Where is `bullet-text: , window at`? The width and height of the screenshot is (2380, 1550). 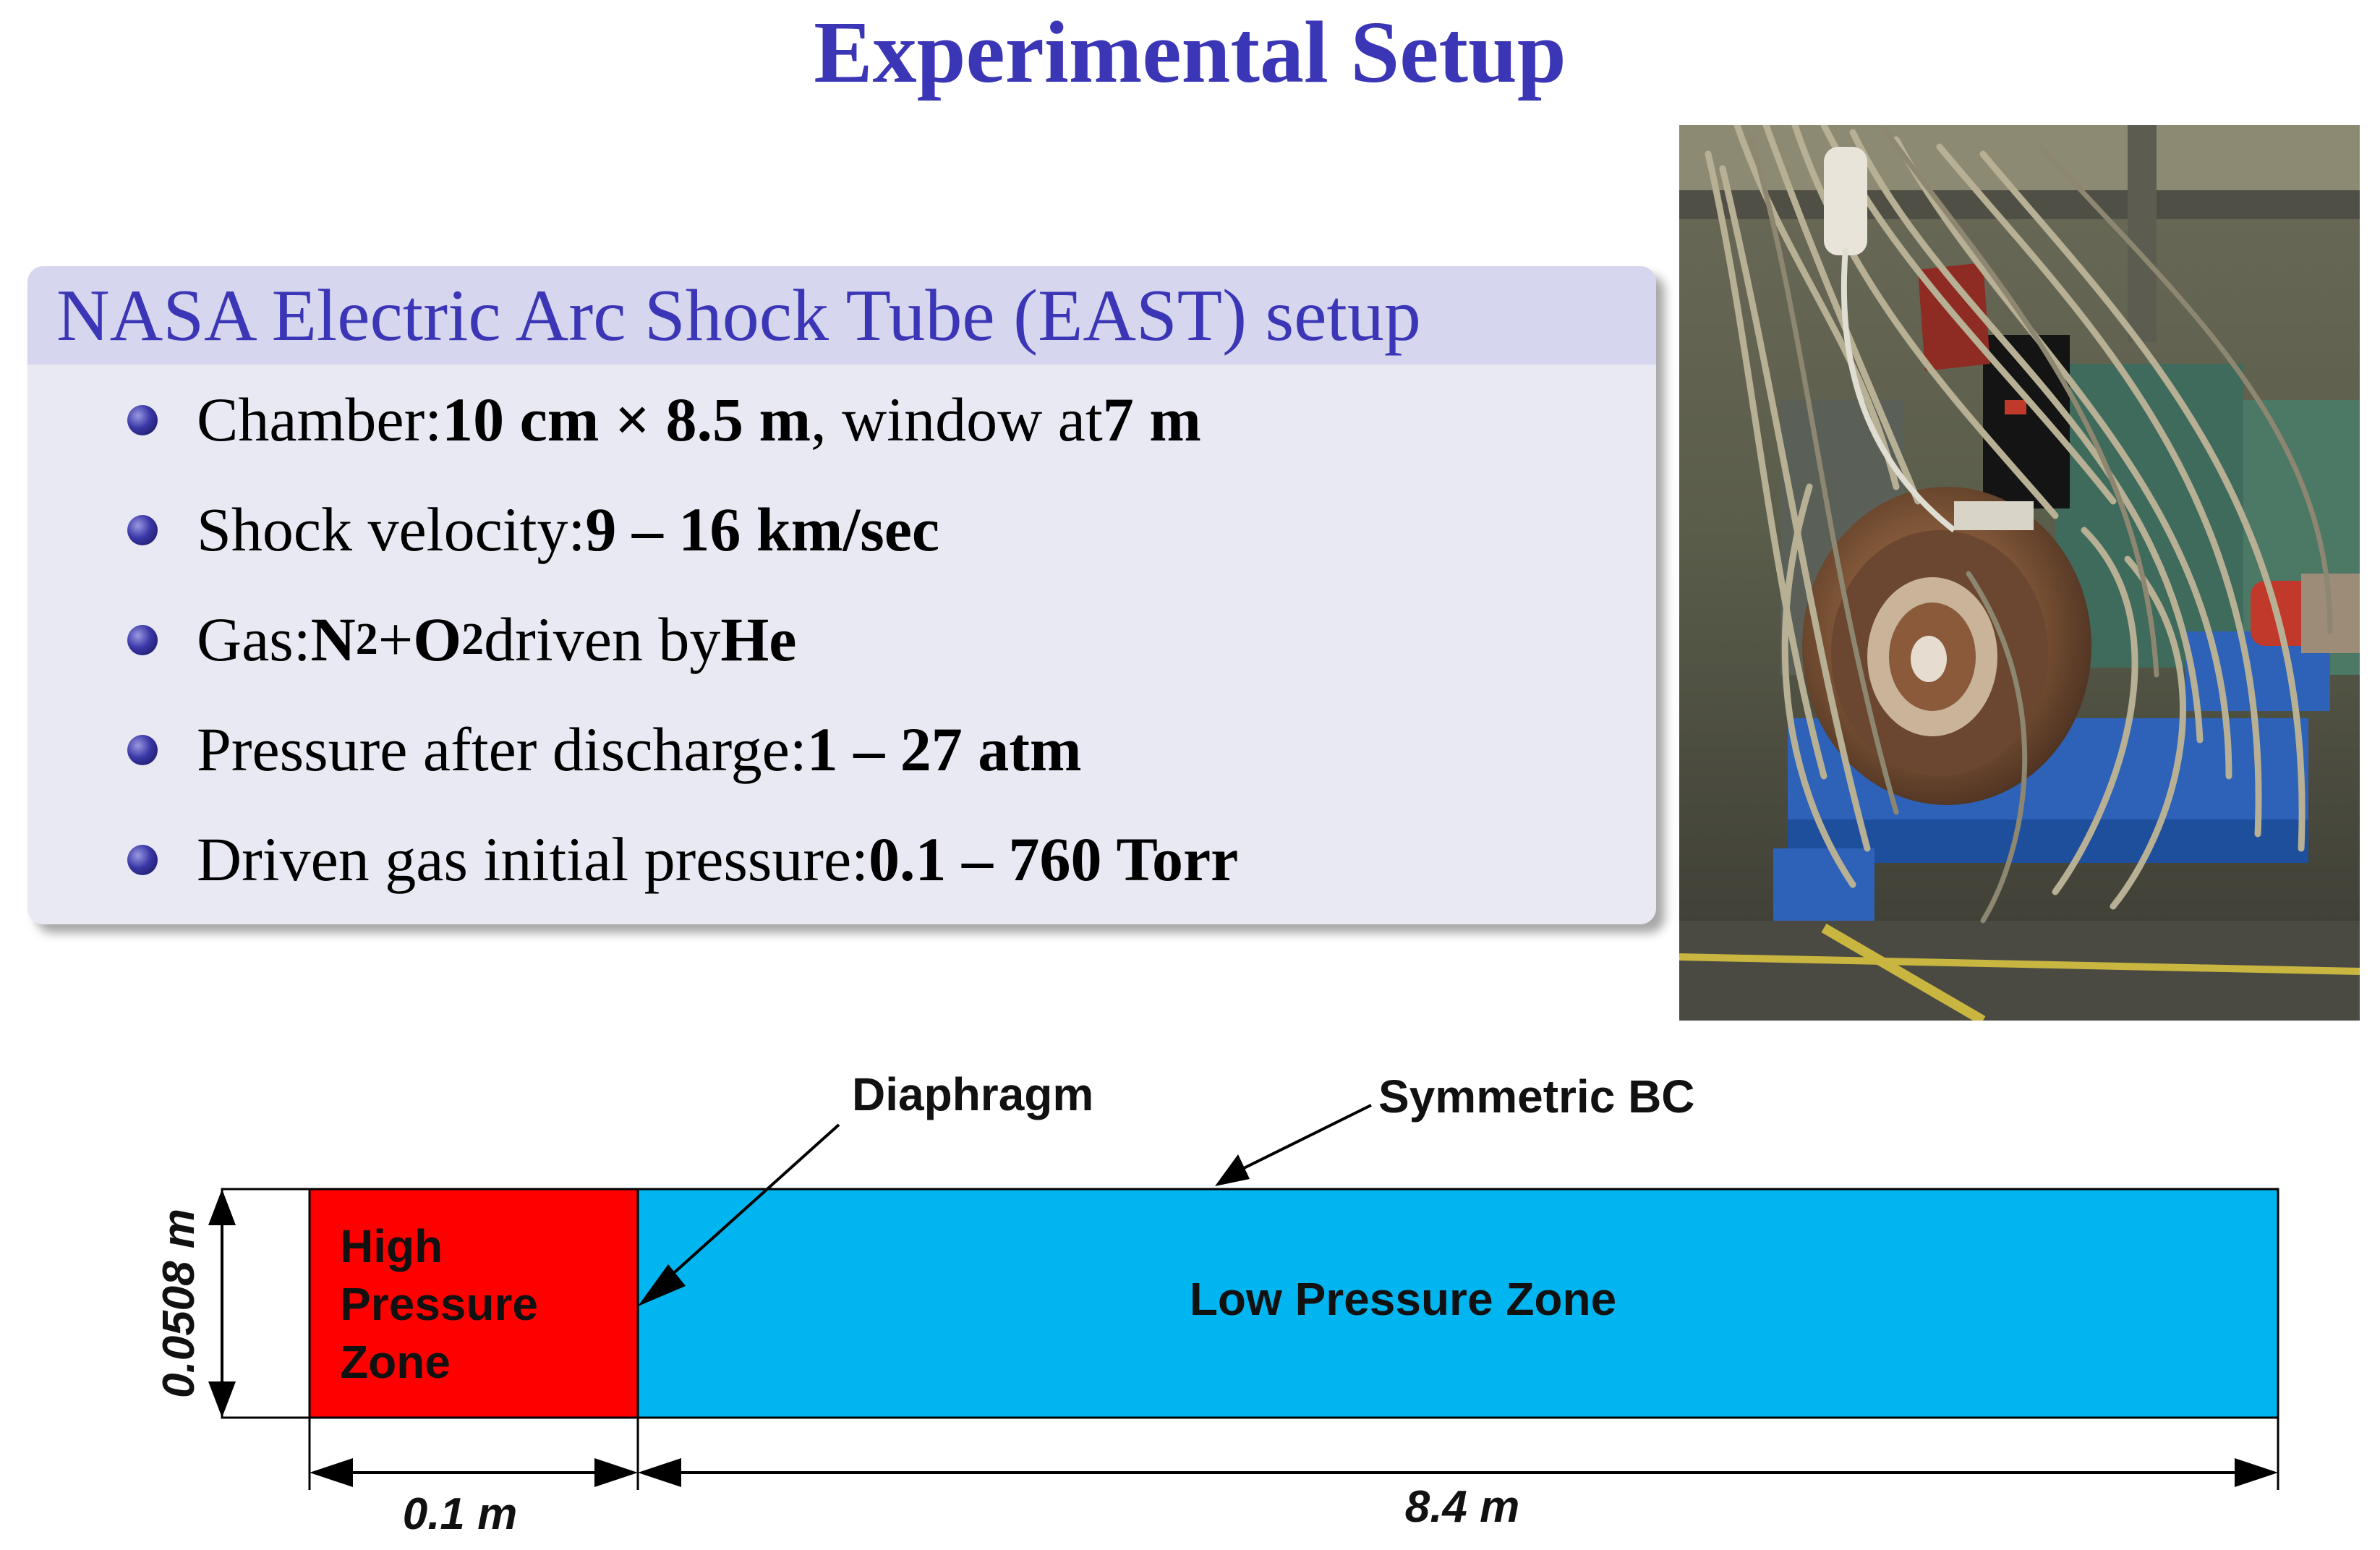
bullet-text: , window at is located at coordinates (957, 419).